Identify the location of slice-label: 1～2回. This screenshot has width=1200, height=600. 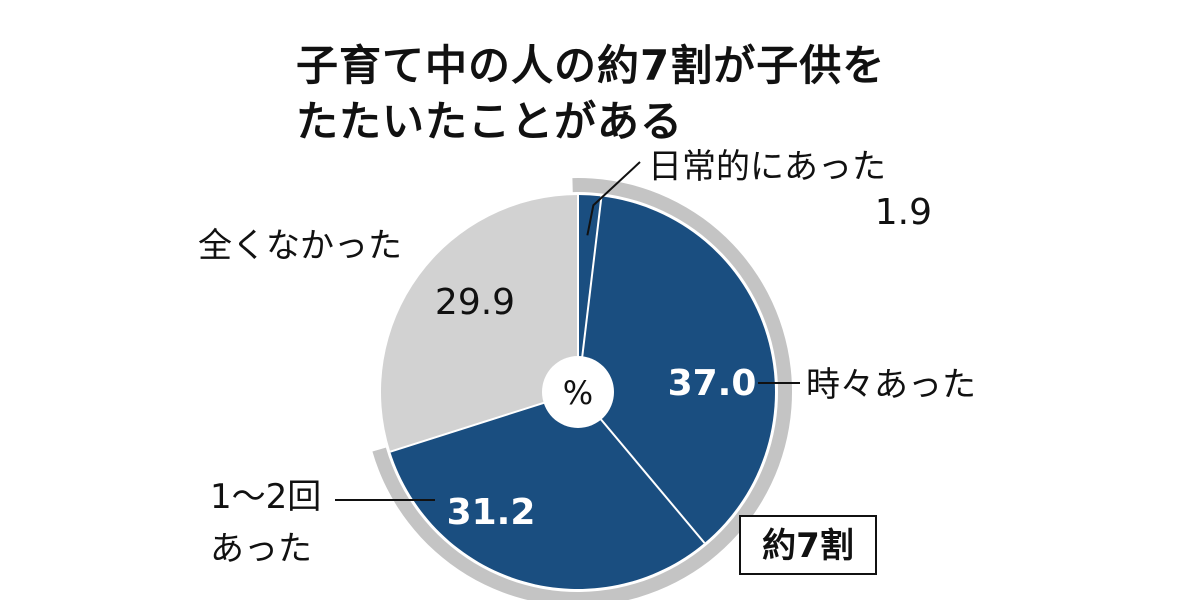
(265, 497).